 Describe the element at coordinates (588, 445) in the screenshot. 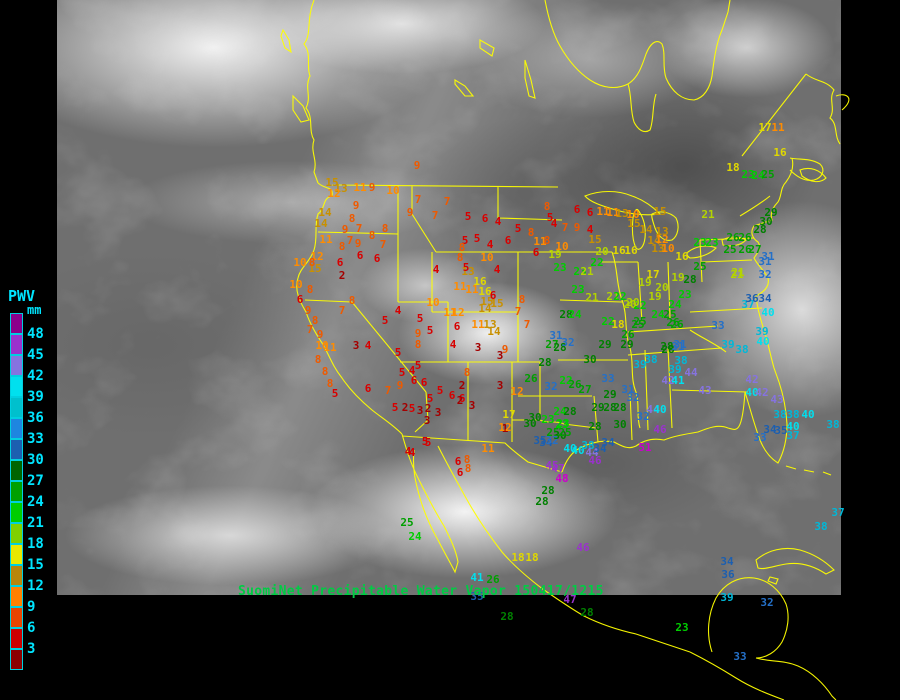

I see `pwv-station-value: 38` at that location.